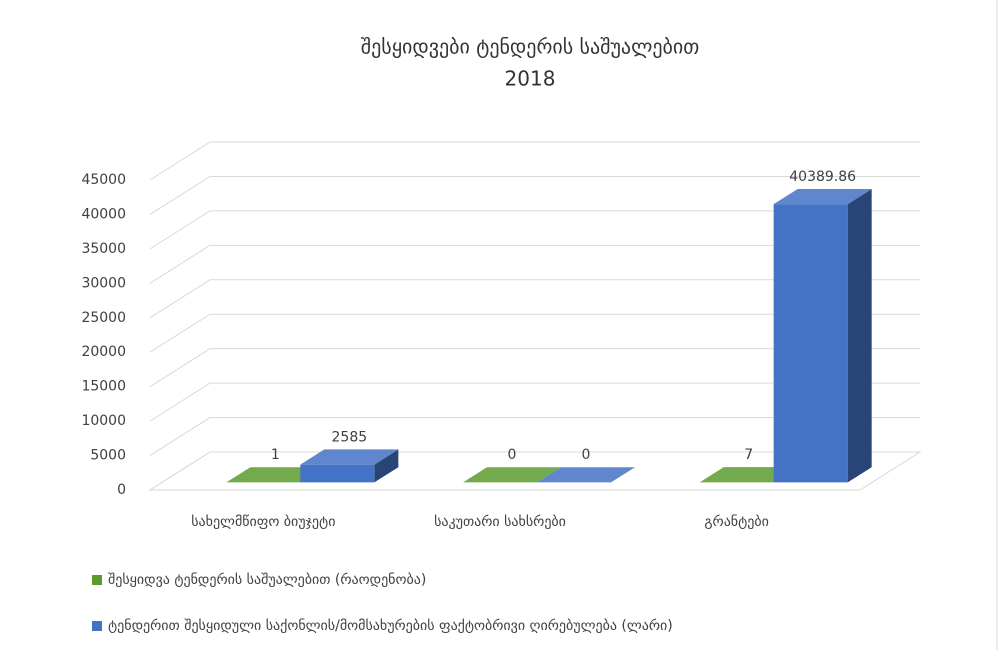 The image size is (1000, 650). Describe the element at coordinates (748, 455) in the screenshot. I see `data-label: 7` at that location.